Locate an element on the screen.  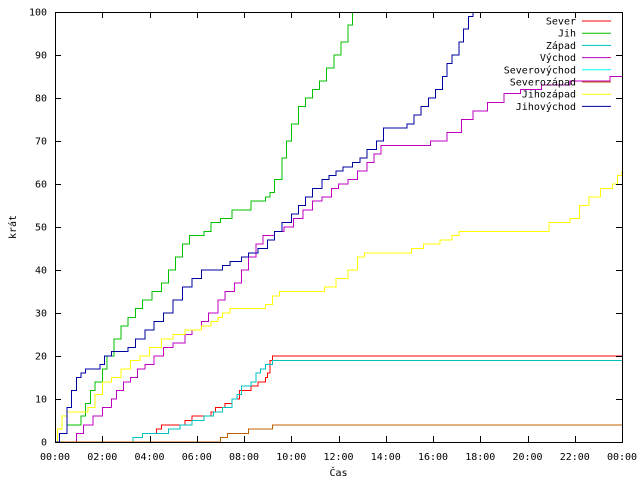
legend-label: Severozápad is located at coordinates (543, 83).